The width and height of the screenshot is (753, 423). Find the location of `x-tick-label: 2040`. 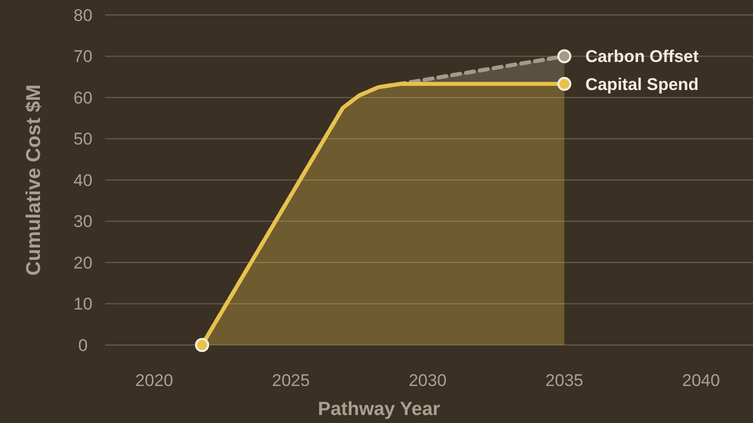

x-tick-label: 2040 is located at coordinates (701, 380).